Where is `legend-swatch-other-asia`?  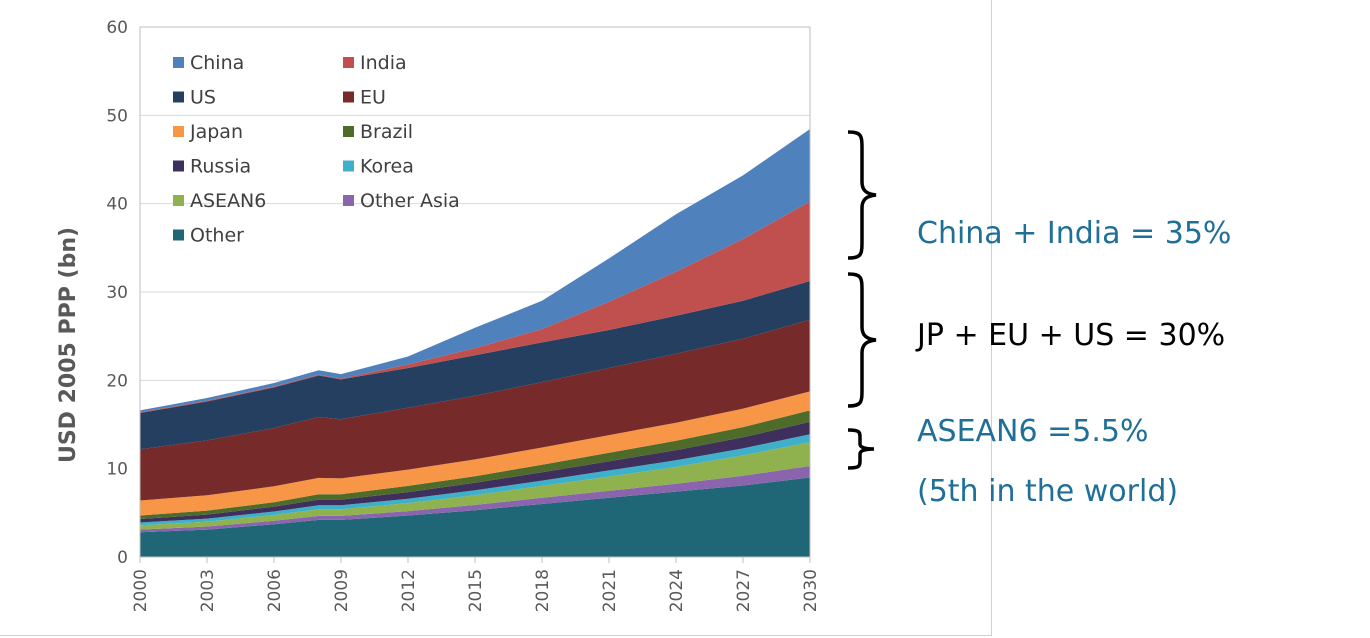 legend-swatch-other-asia is located at coordinates (348, 200).